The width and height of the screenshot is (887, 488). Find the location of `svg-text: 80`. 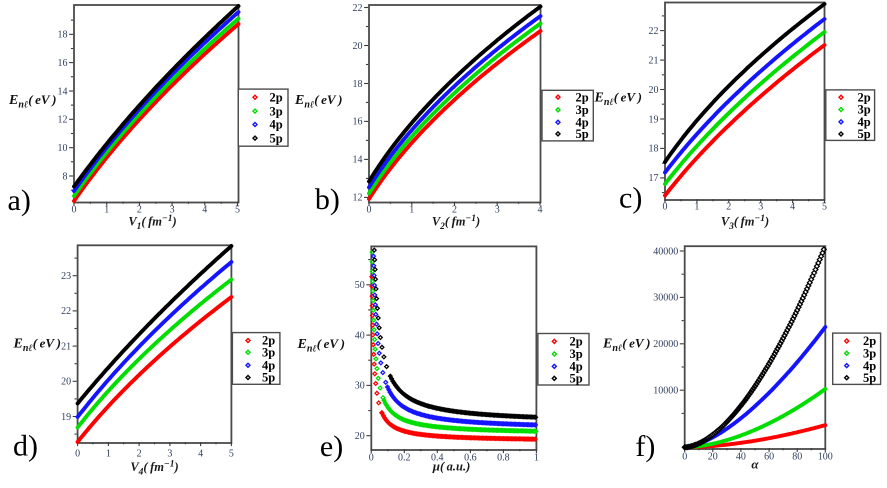

svg-text: 80 is located at coordinates (797, 457).